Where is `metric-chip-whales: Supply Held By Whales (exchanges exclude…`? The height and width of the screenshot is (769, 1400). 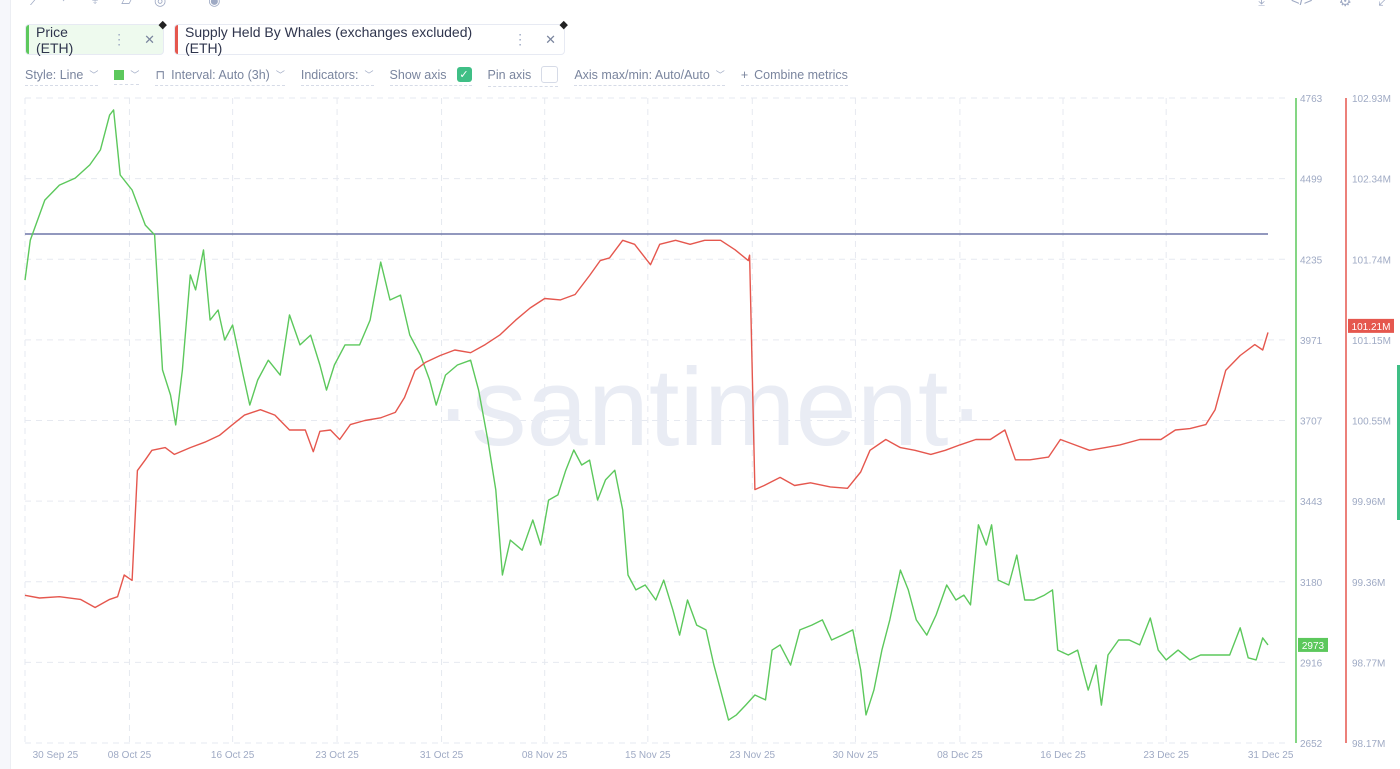 metric-chip-whales: Supply Held By Whales (exchanges exclude… is located at coordinates (371, 37).